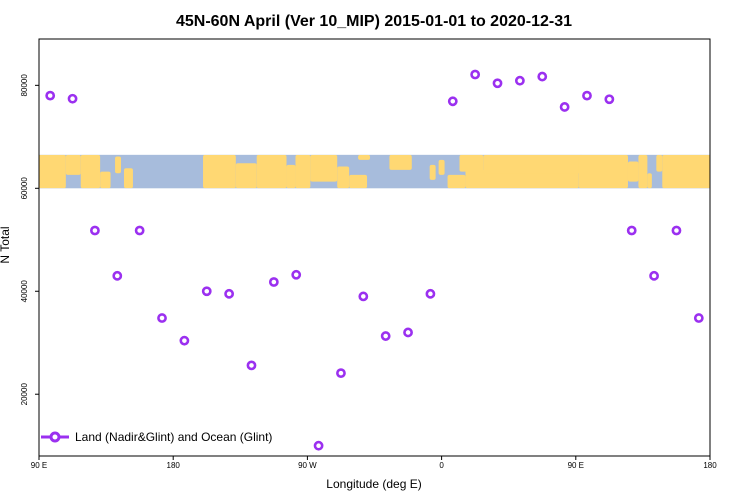 The height and width of the screenshot is (500, 750). I want to click on x-axis-ticks: 90 E 180 90 W 0 90 E 180, so click(374, 463).